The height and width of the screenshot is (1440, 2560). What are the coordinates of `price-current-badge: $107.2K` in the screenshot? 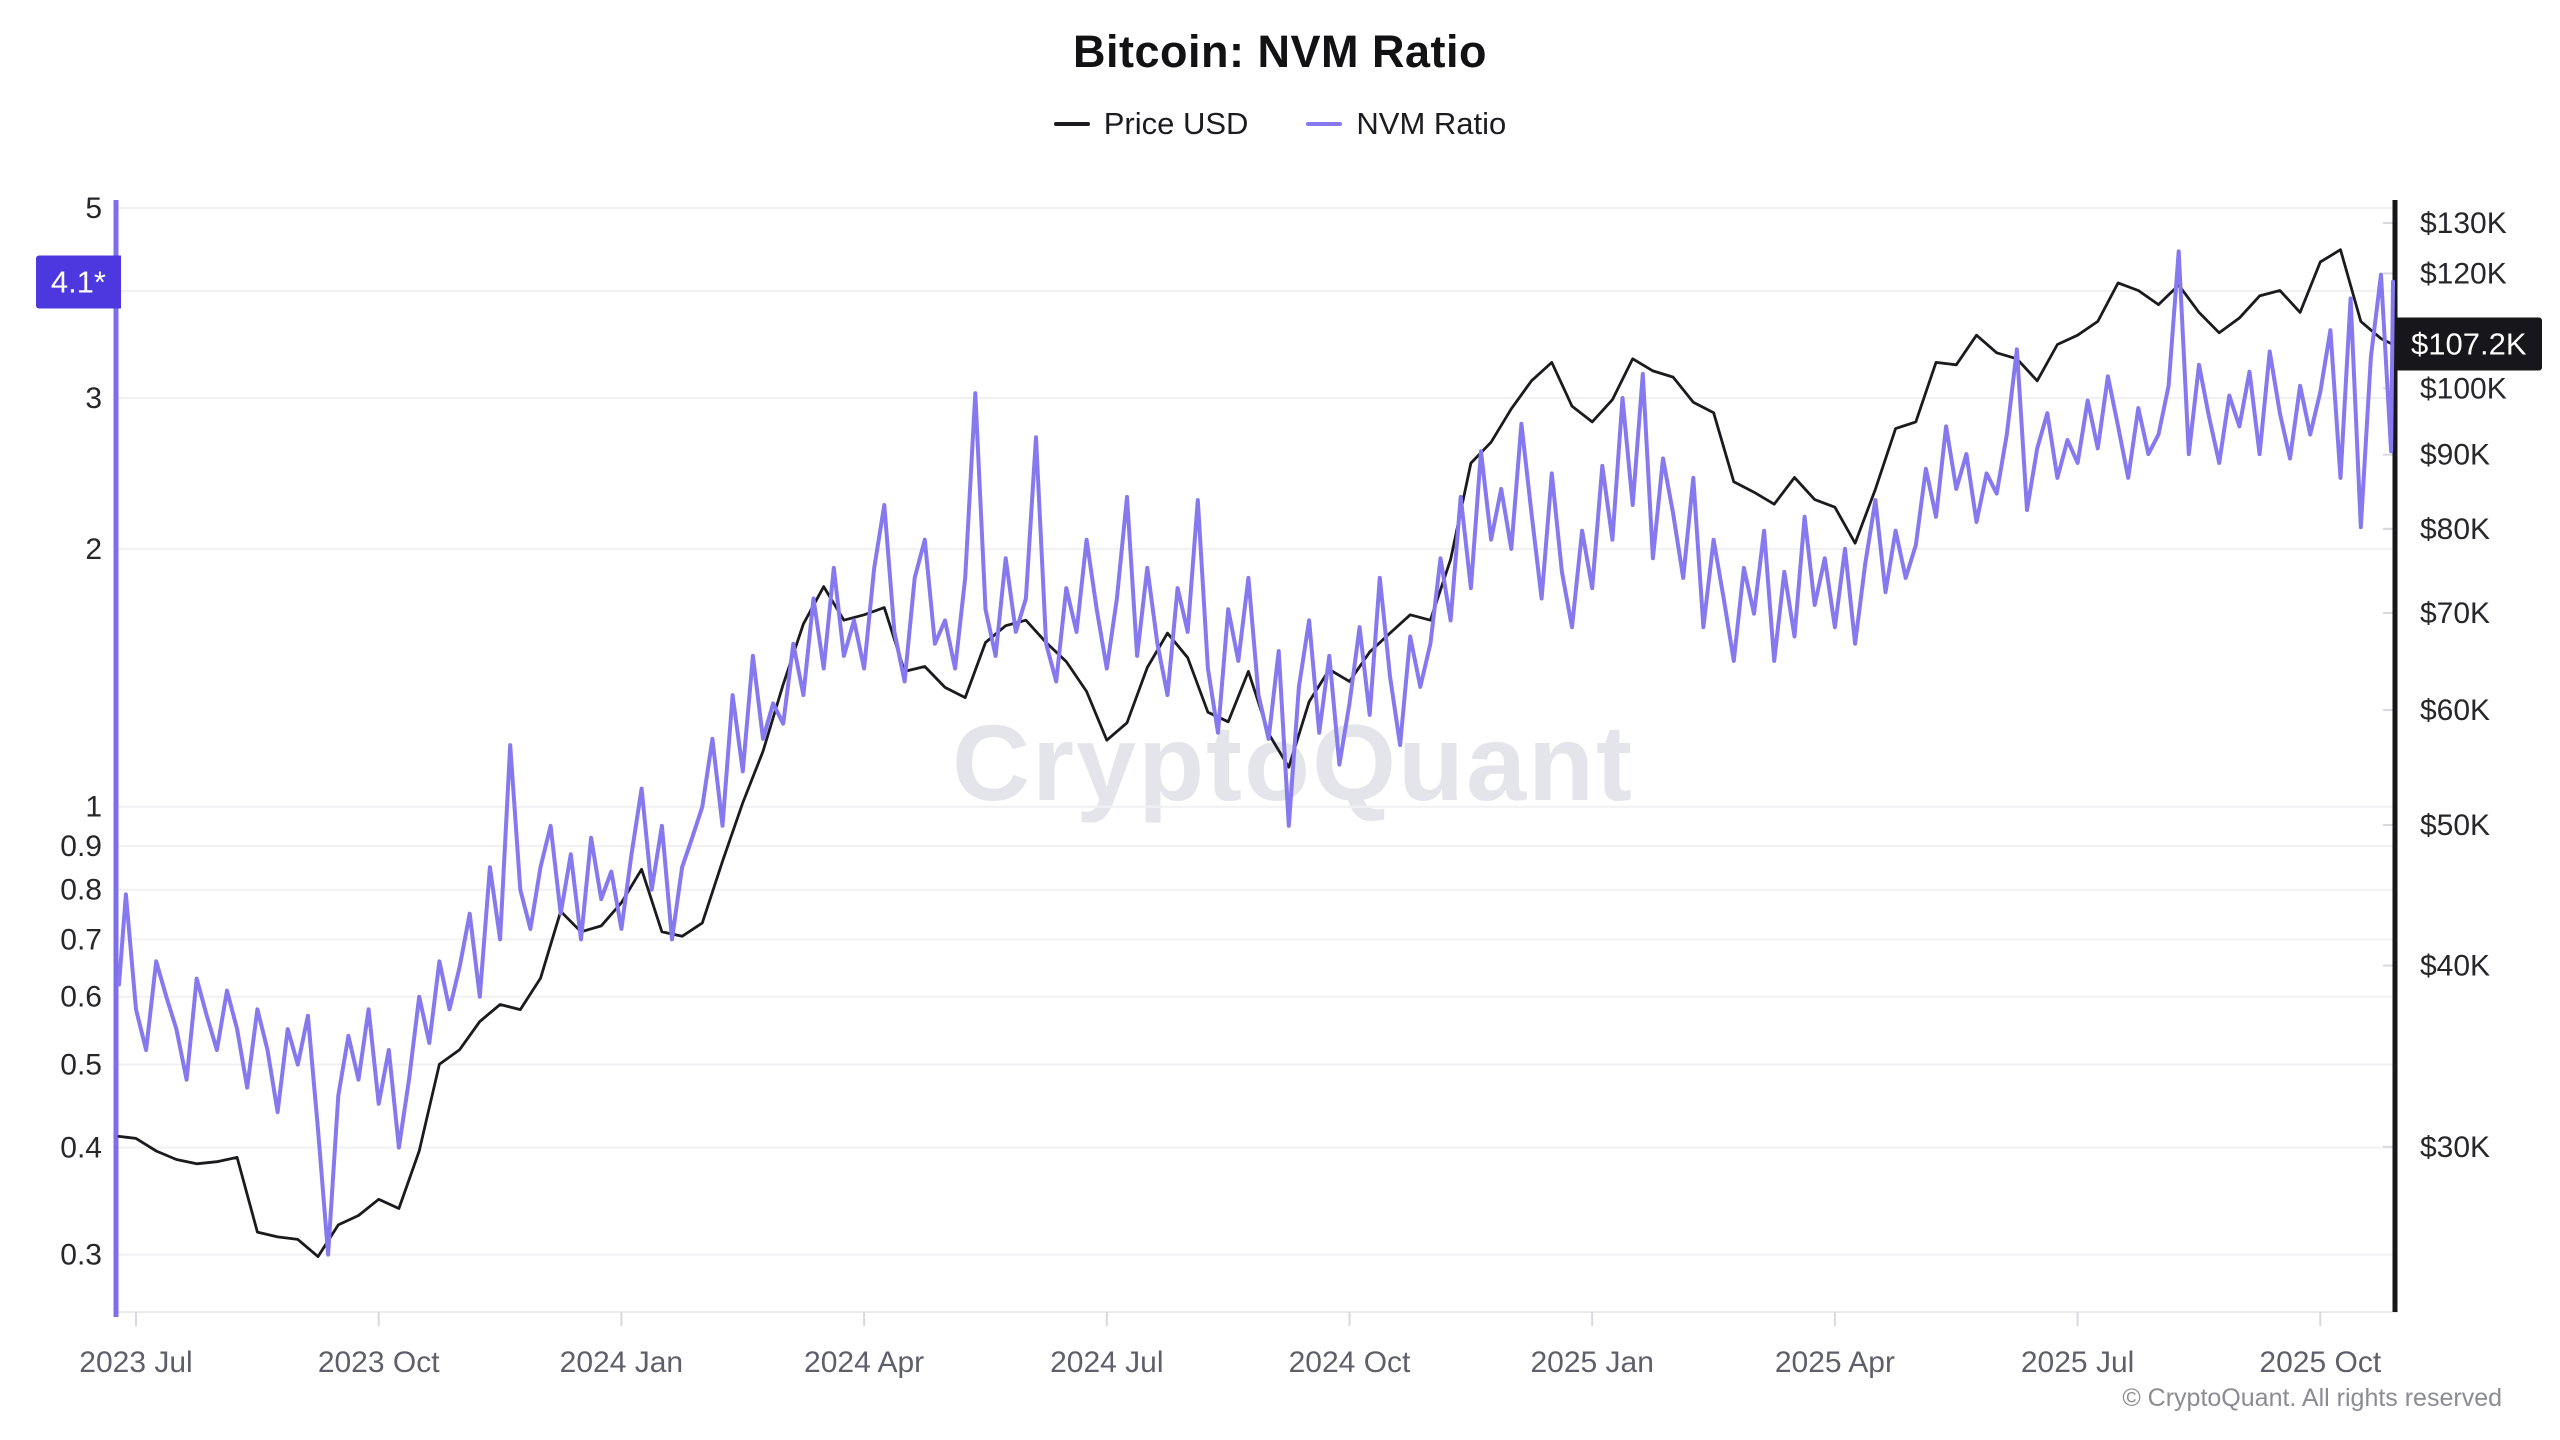 It's located at (2469, 344).